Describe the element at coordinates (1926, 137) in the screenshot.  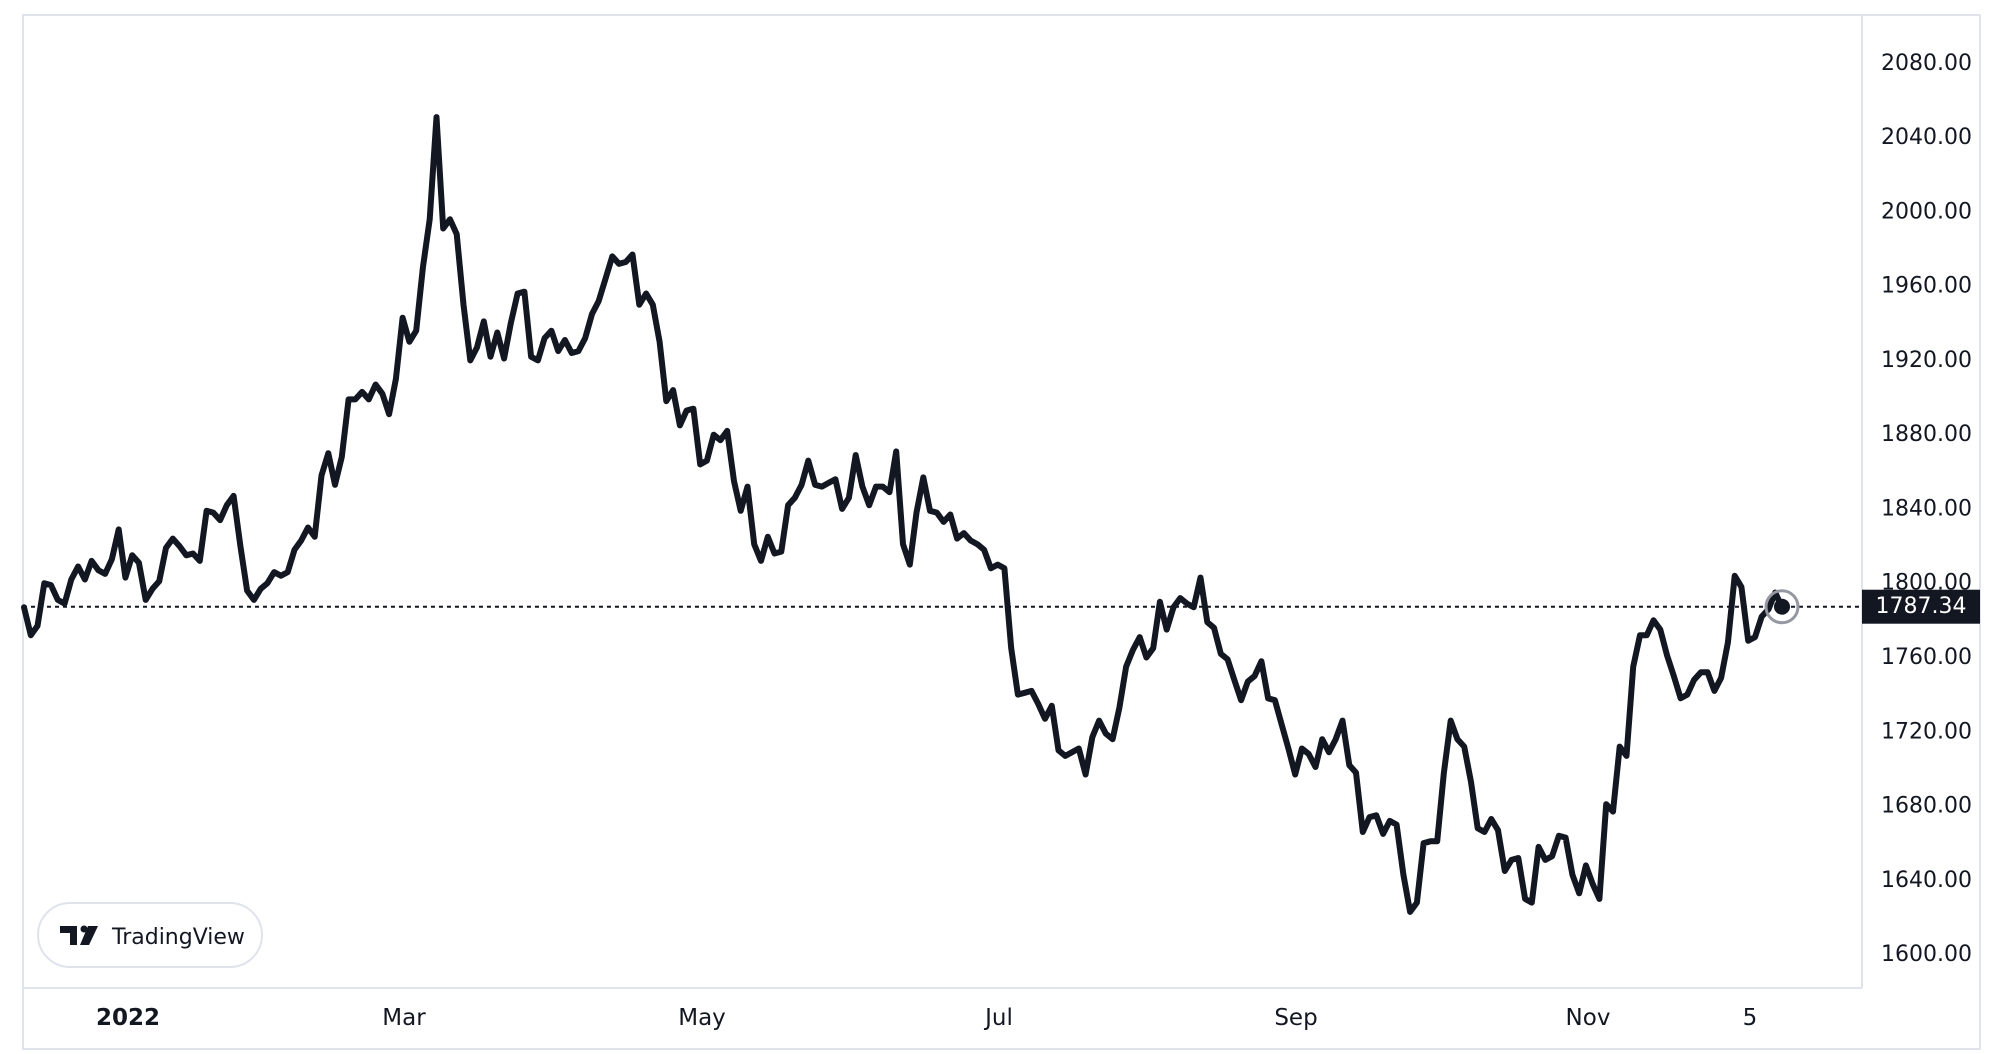
I see `price-tick-label: 2040.00` at that location.